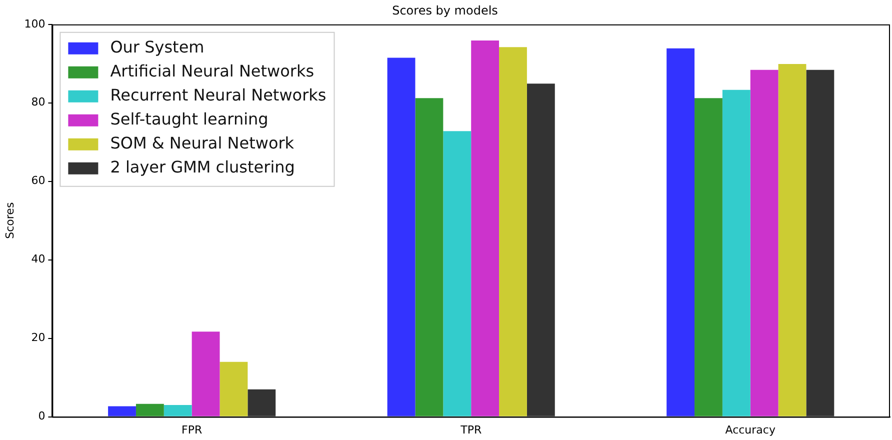 The height and width of the screenshot is (440, 892). I want to click on legend-label: Artificial Neural Networks, so click(212, 71).